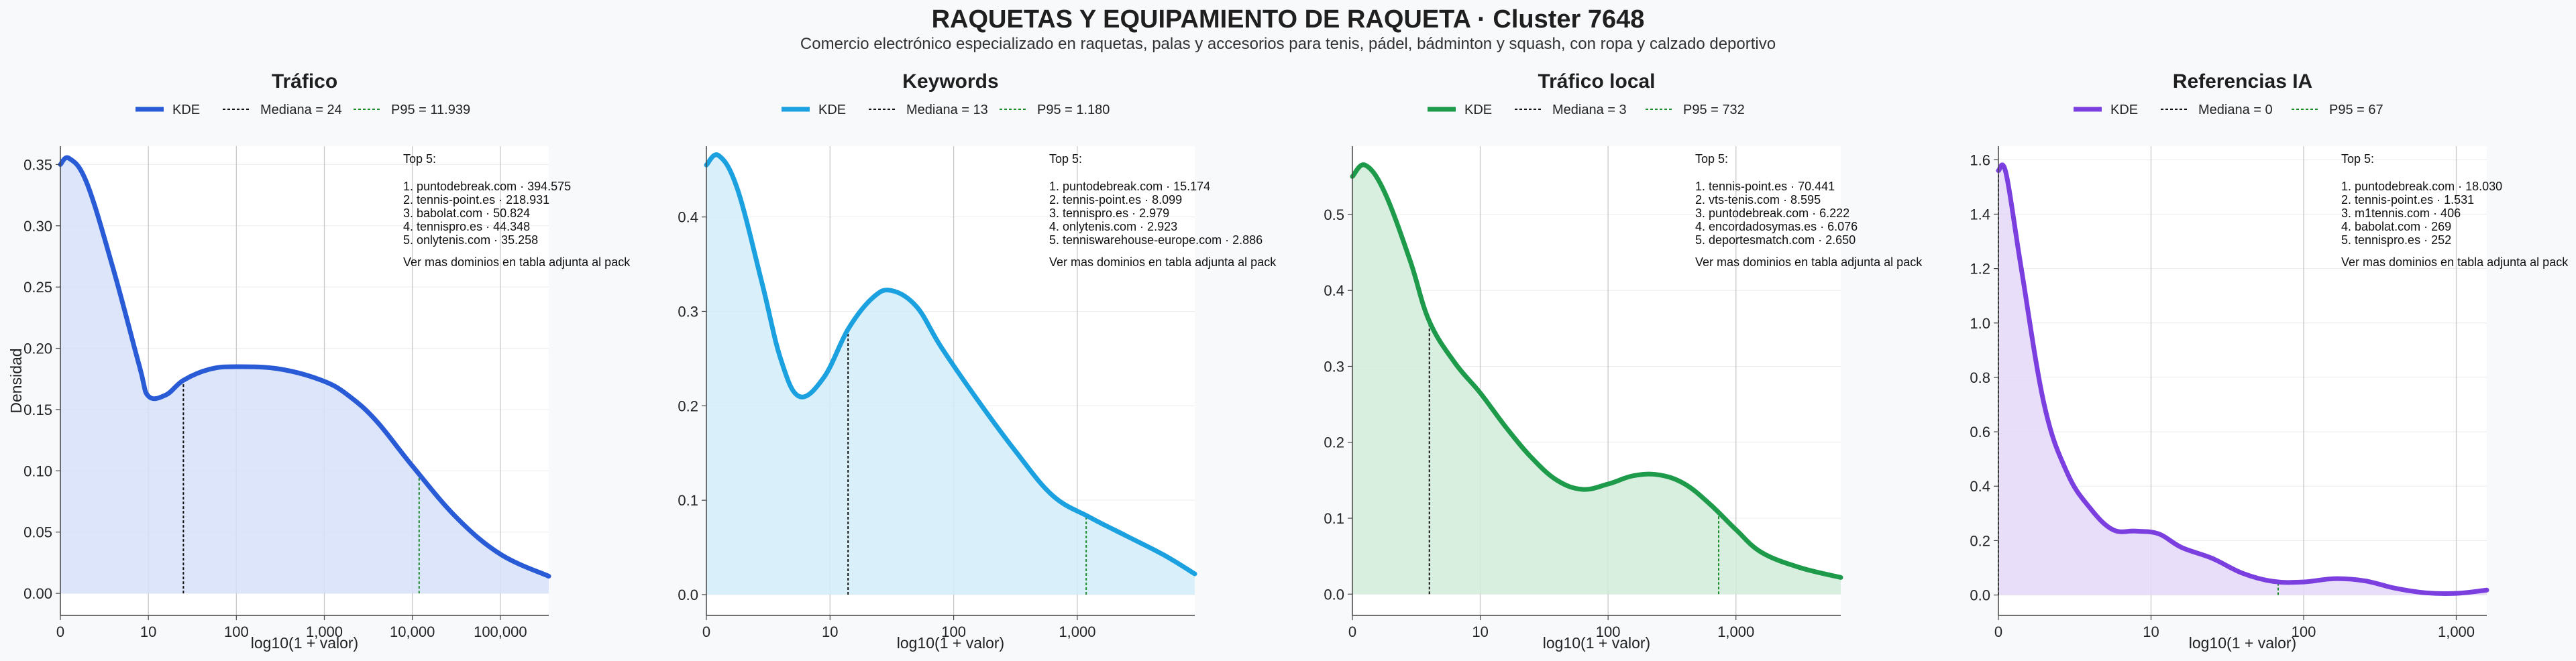 This screenshot has width=2576, height=661. What do you see at coordinates (37, 349) in the screenshot?
I see `y-tick-label: 0.20` at bounding box center [37, 349].